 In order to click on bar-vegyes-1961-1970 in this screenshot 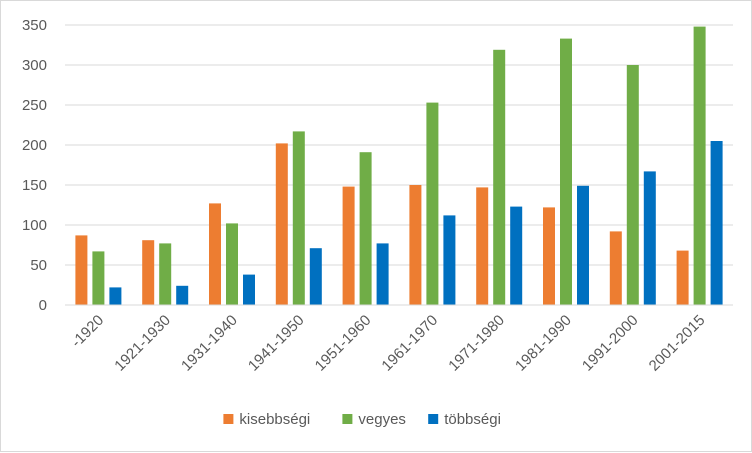, I will do `click(432, 203)`.